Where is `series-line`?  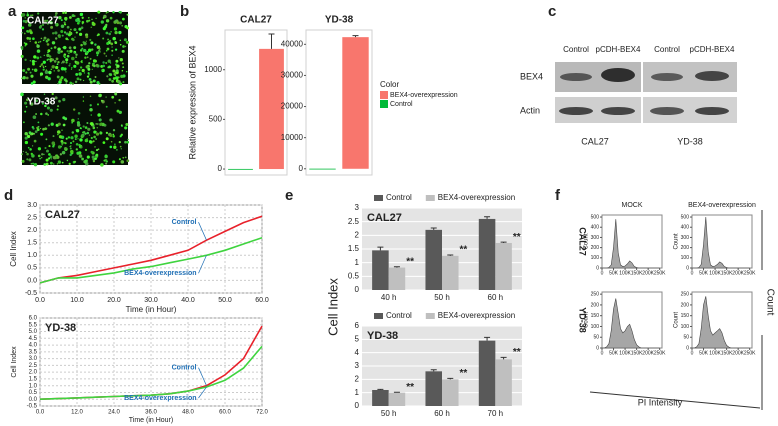
series-line is located at coordinates (151, 372).